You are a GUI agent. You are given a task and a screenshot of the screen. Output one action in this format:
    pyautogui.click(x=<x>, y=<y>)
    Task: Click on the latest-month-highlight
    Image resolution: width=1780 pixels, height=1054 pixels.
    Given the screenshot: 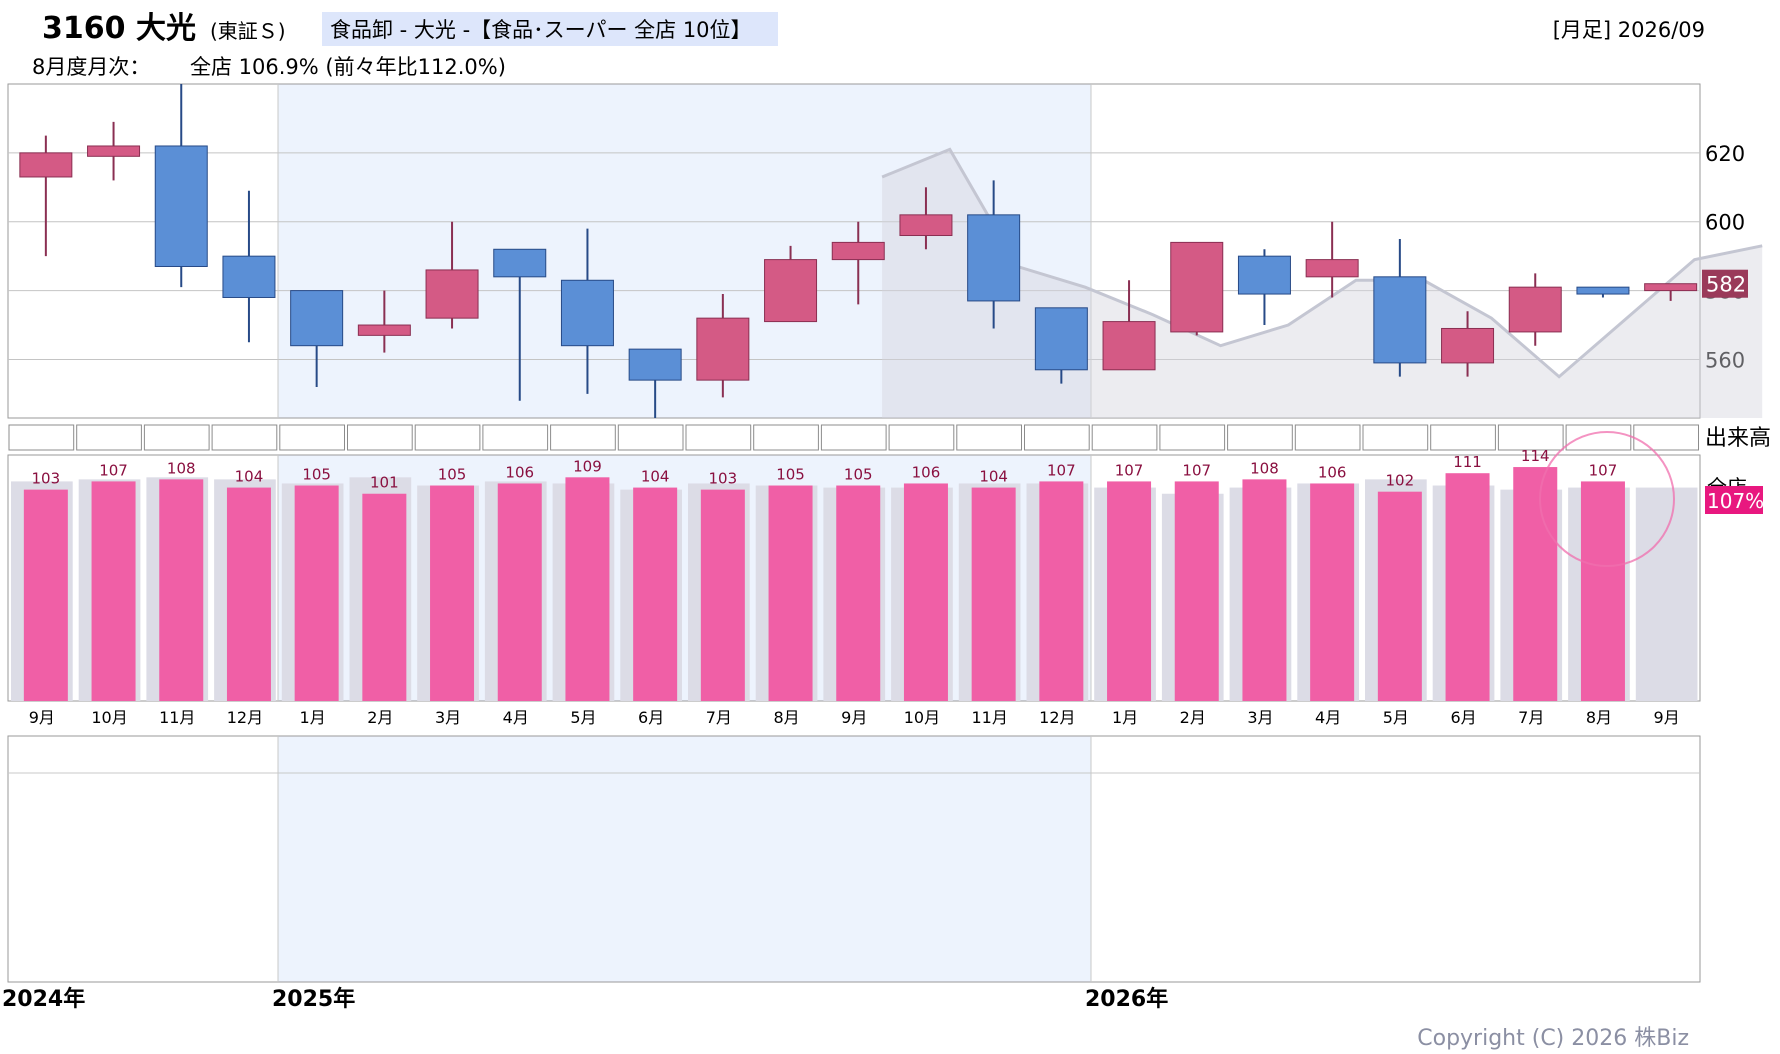 What is the action you would take?
    pyautogui.click(x=1607, y=499)
    